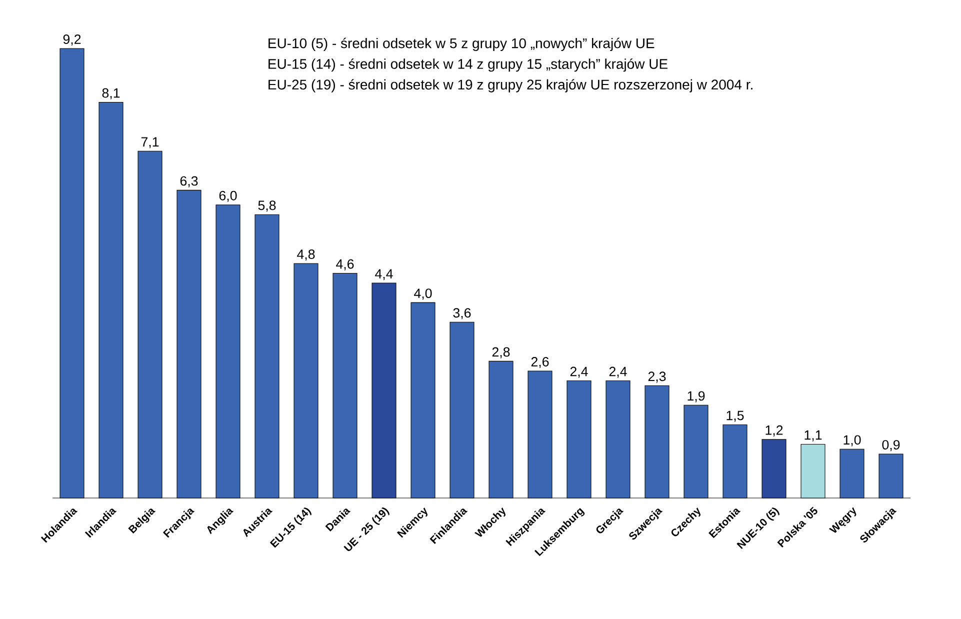 The width and height of the screenshot is (961, 619). Describe the element at coordinates (501, 352) in the screenshot. I see `data-label: 2,8` at that location.